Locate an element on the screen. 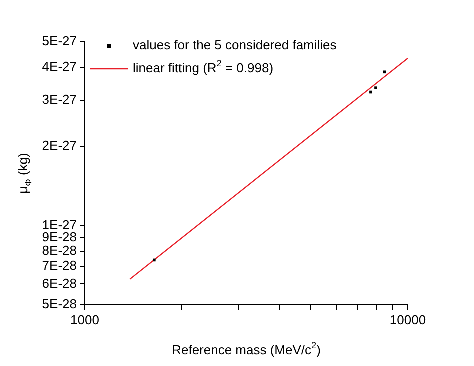 This screenshot has height=366, width=474. y-tick-label: 3E-27 is located at coordinates (59, 99).